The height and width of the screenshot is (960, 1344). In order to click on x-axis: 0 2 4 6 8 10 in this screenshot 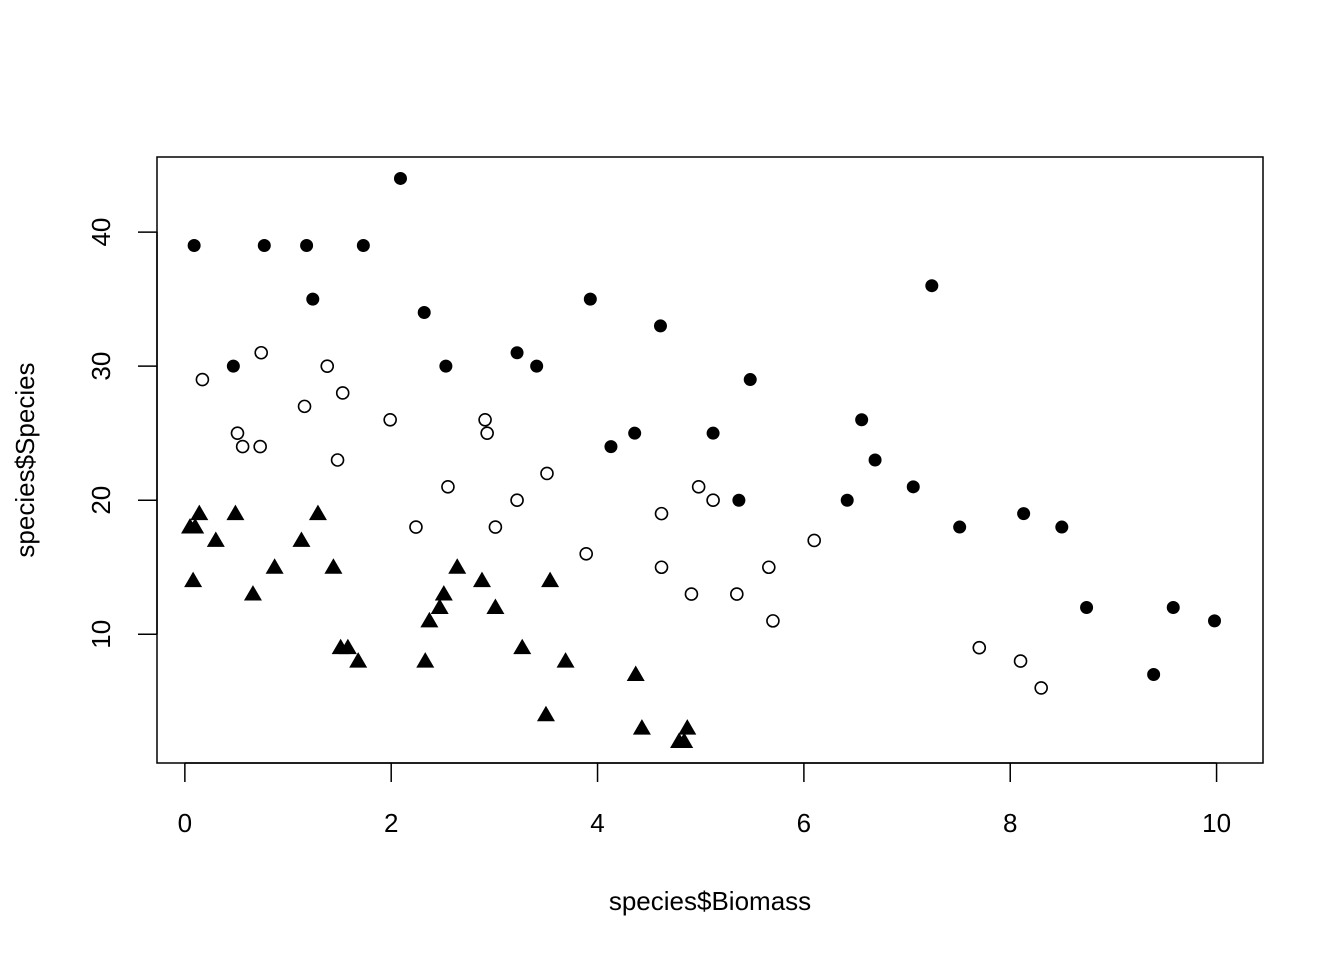, I will do `click(704, 800)`.